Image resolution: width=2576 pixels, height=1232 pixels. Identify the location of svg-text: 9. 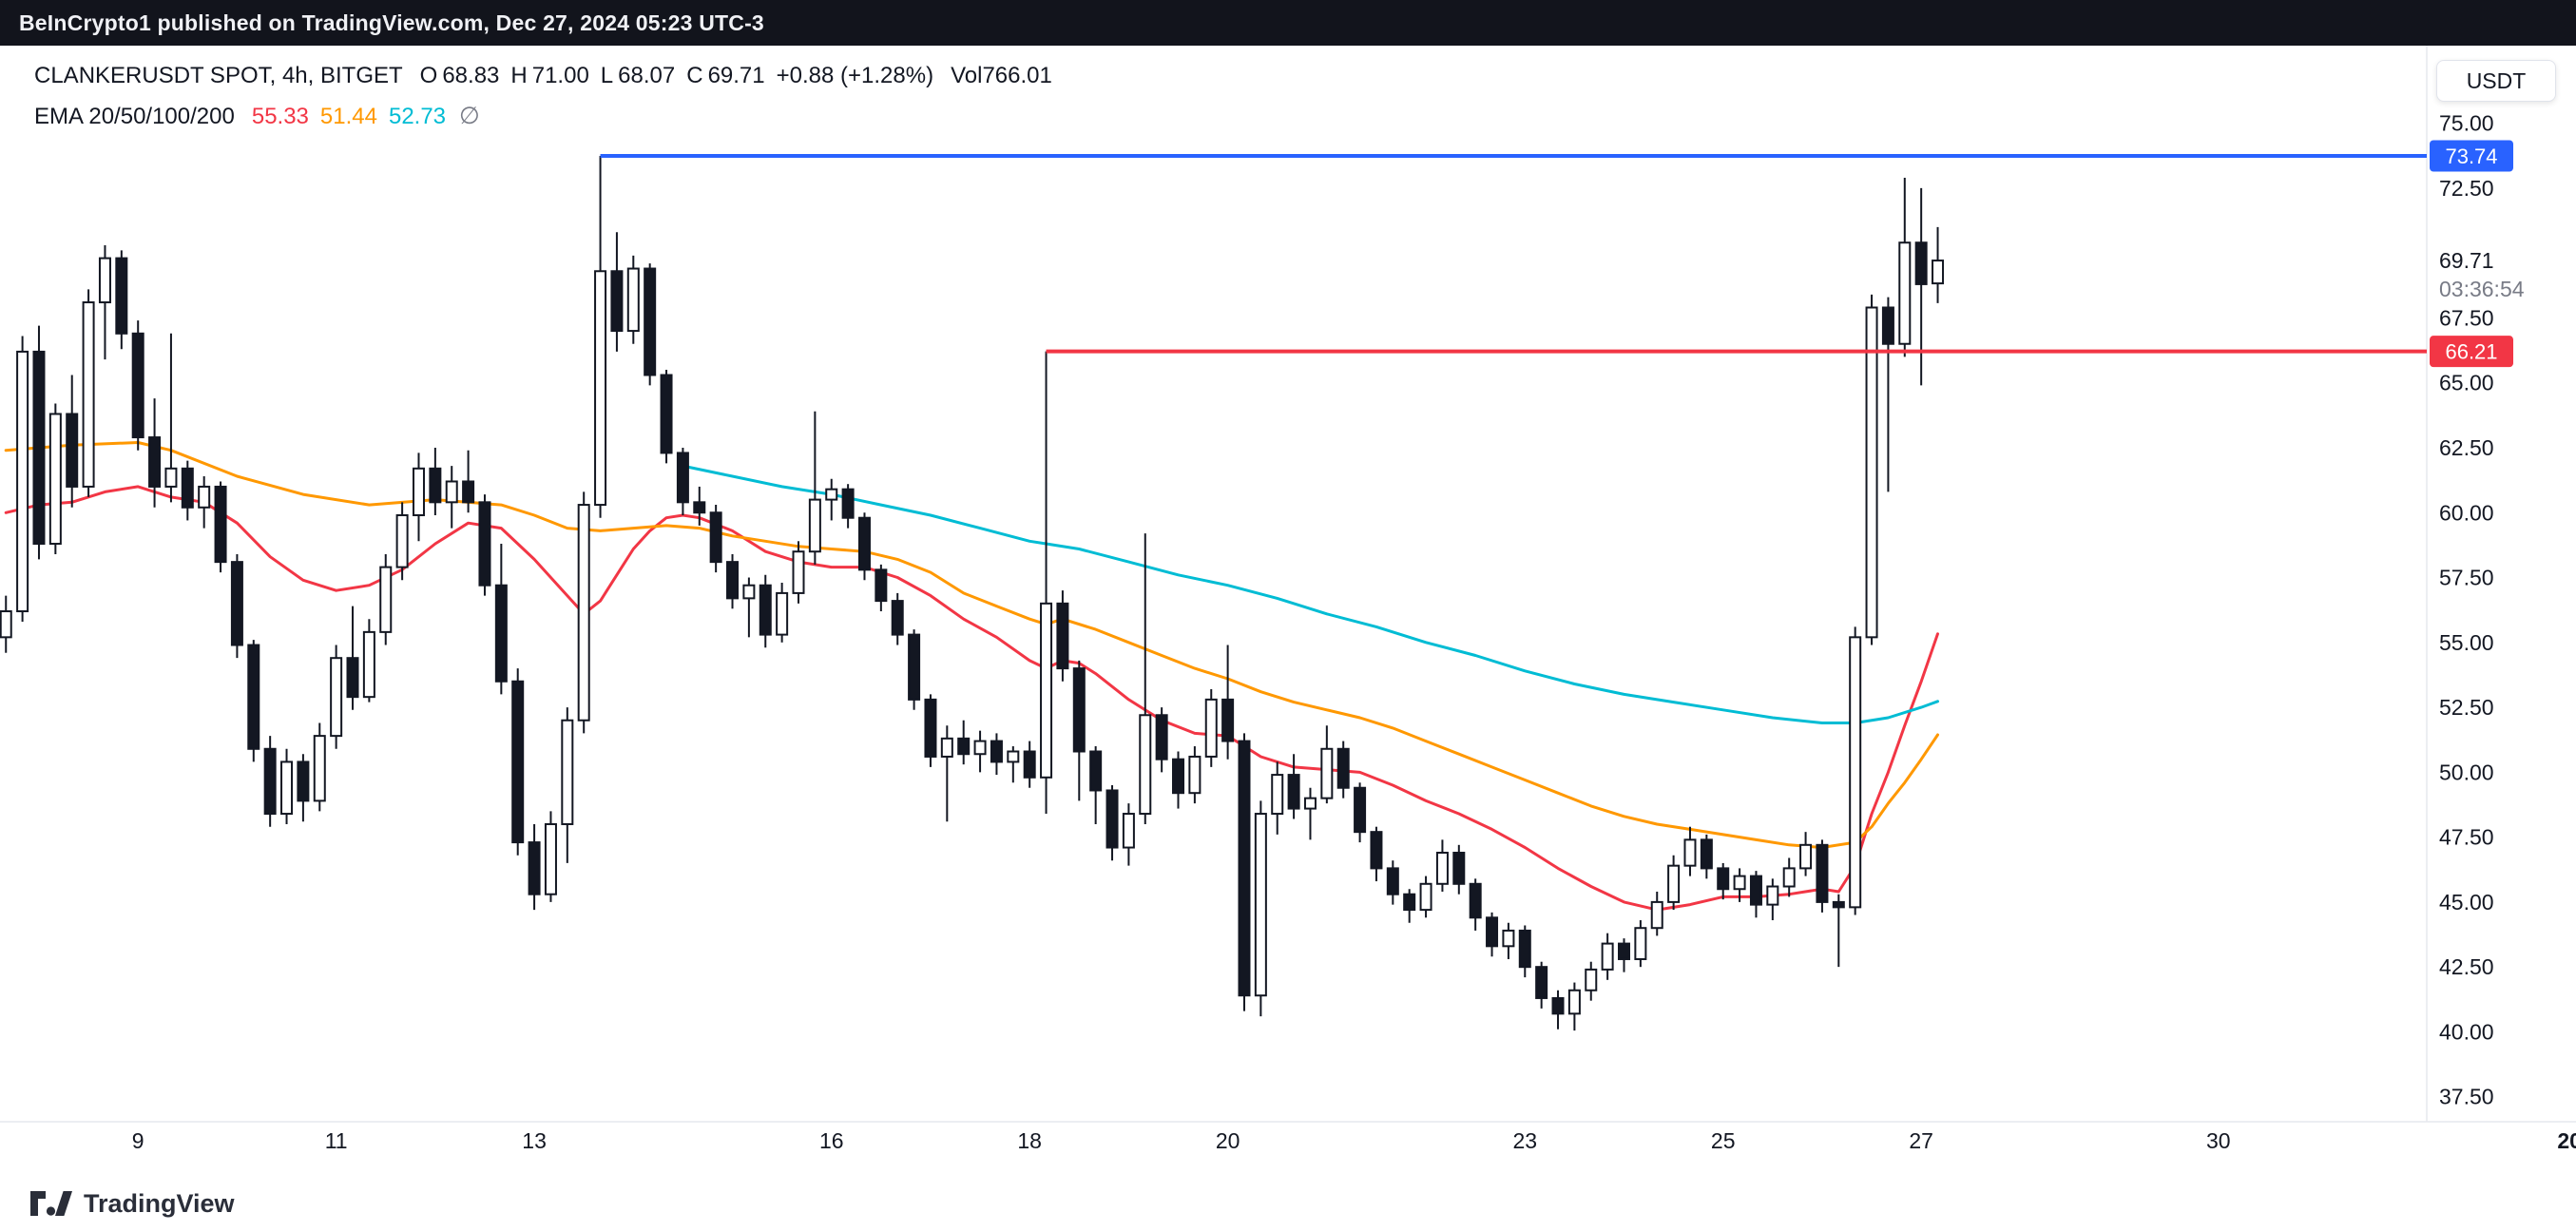
(138, 1140).